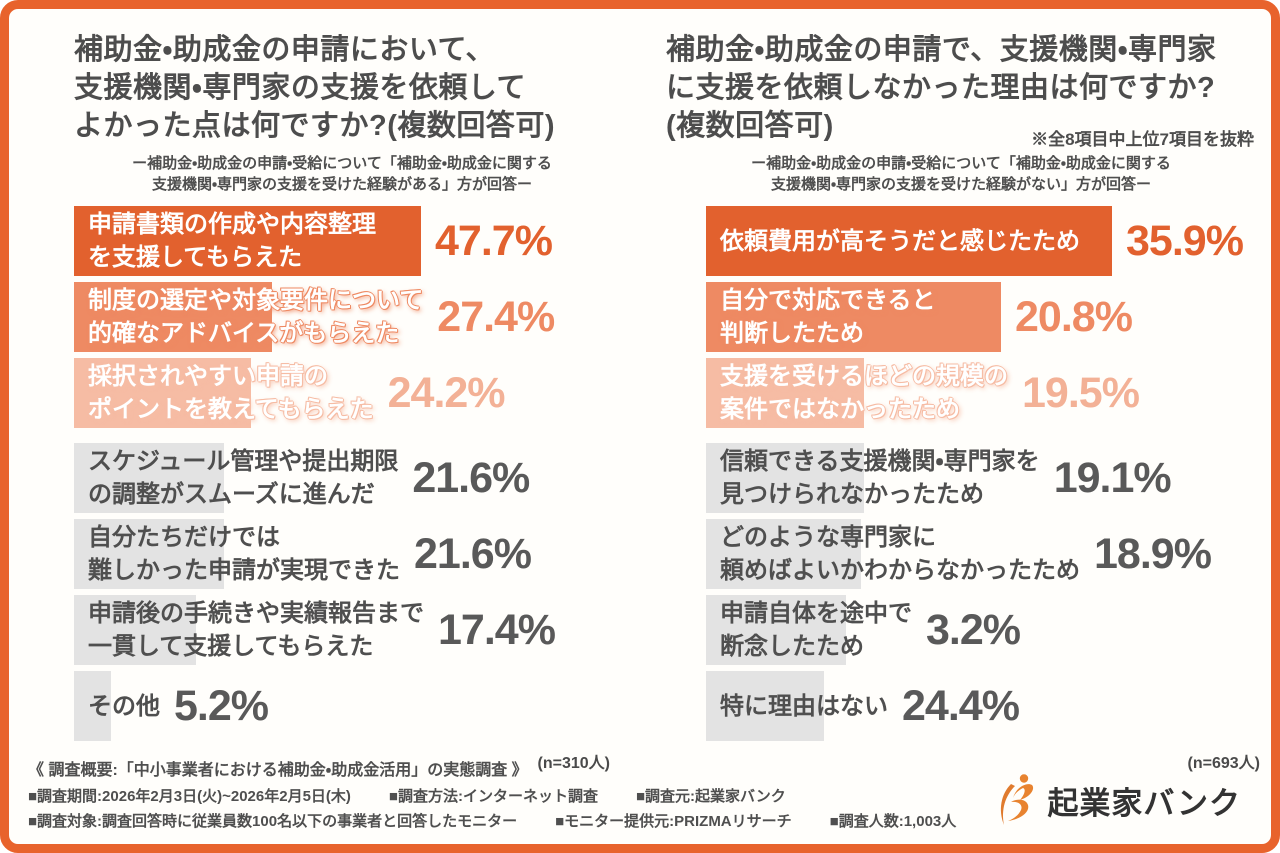 This screenshot has height=853, width=1280. Describe the element at coordinates (1074, 316) in the screenshot. I see `bar-value: 20.8%` at that location.